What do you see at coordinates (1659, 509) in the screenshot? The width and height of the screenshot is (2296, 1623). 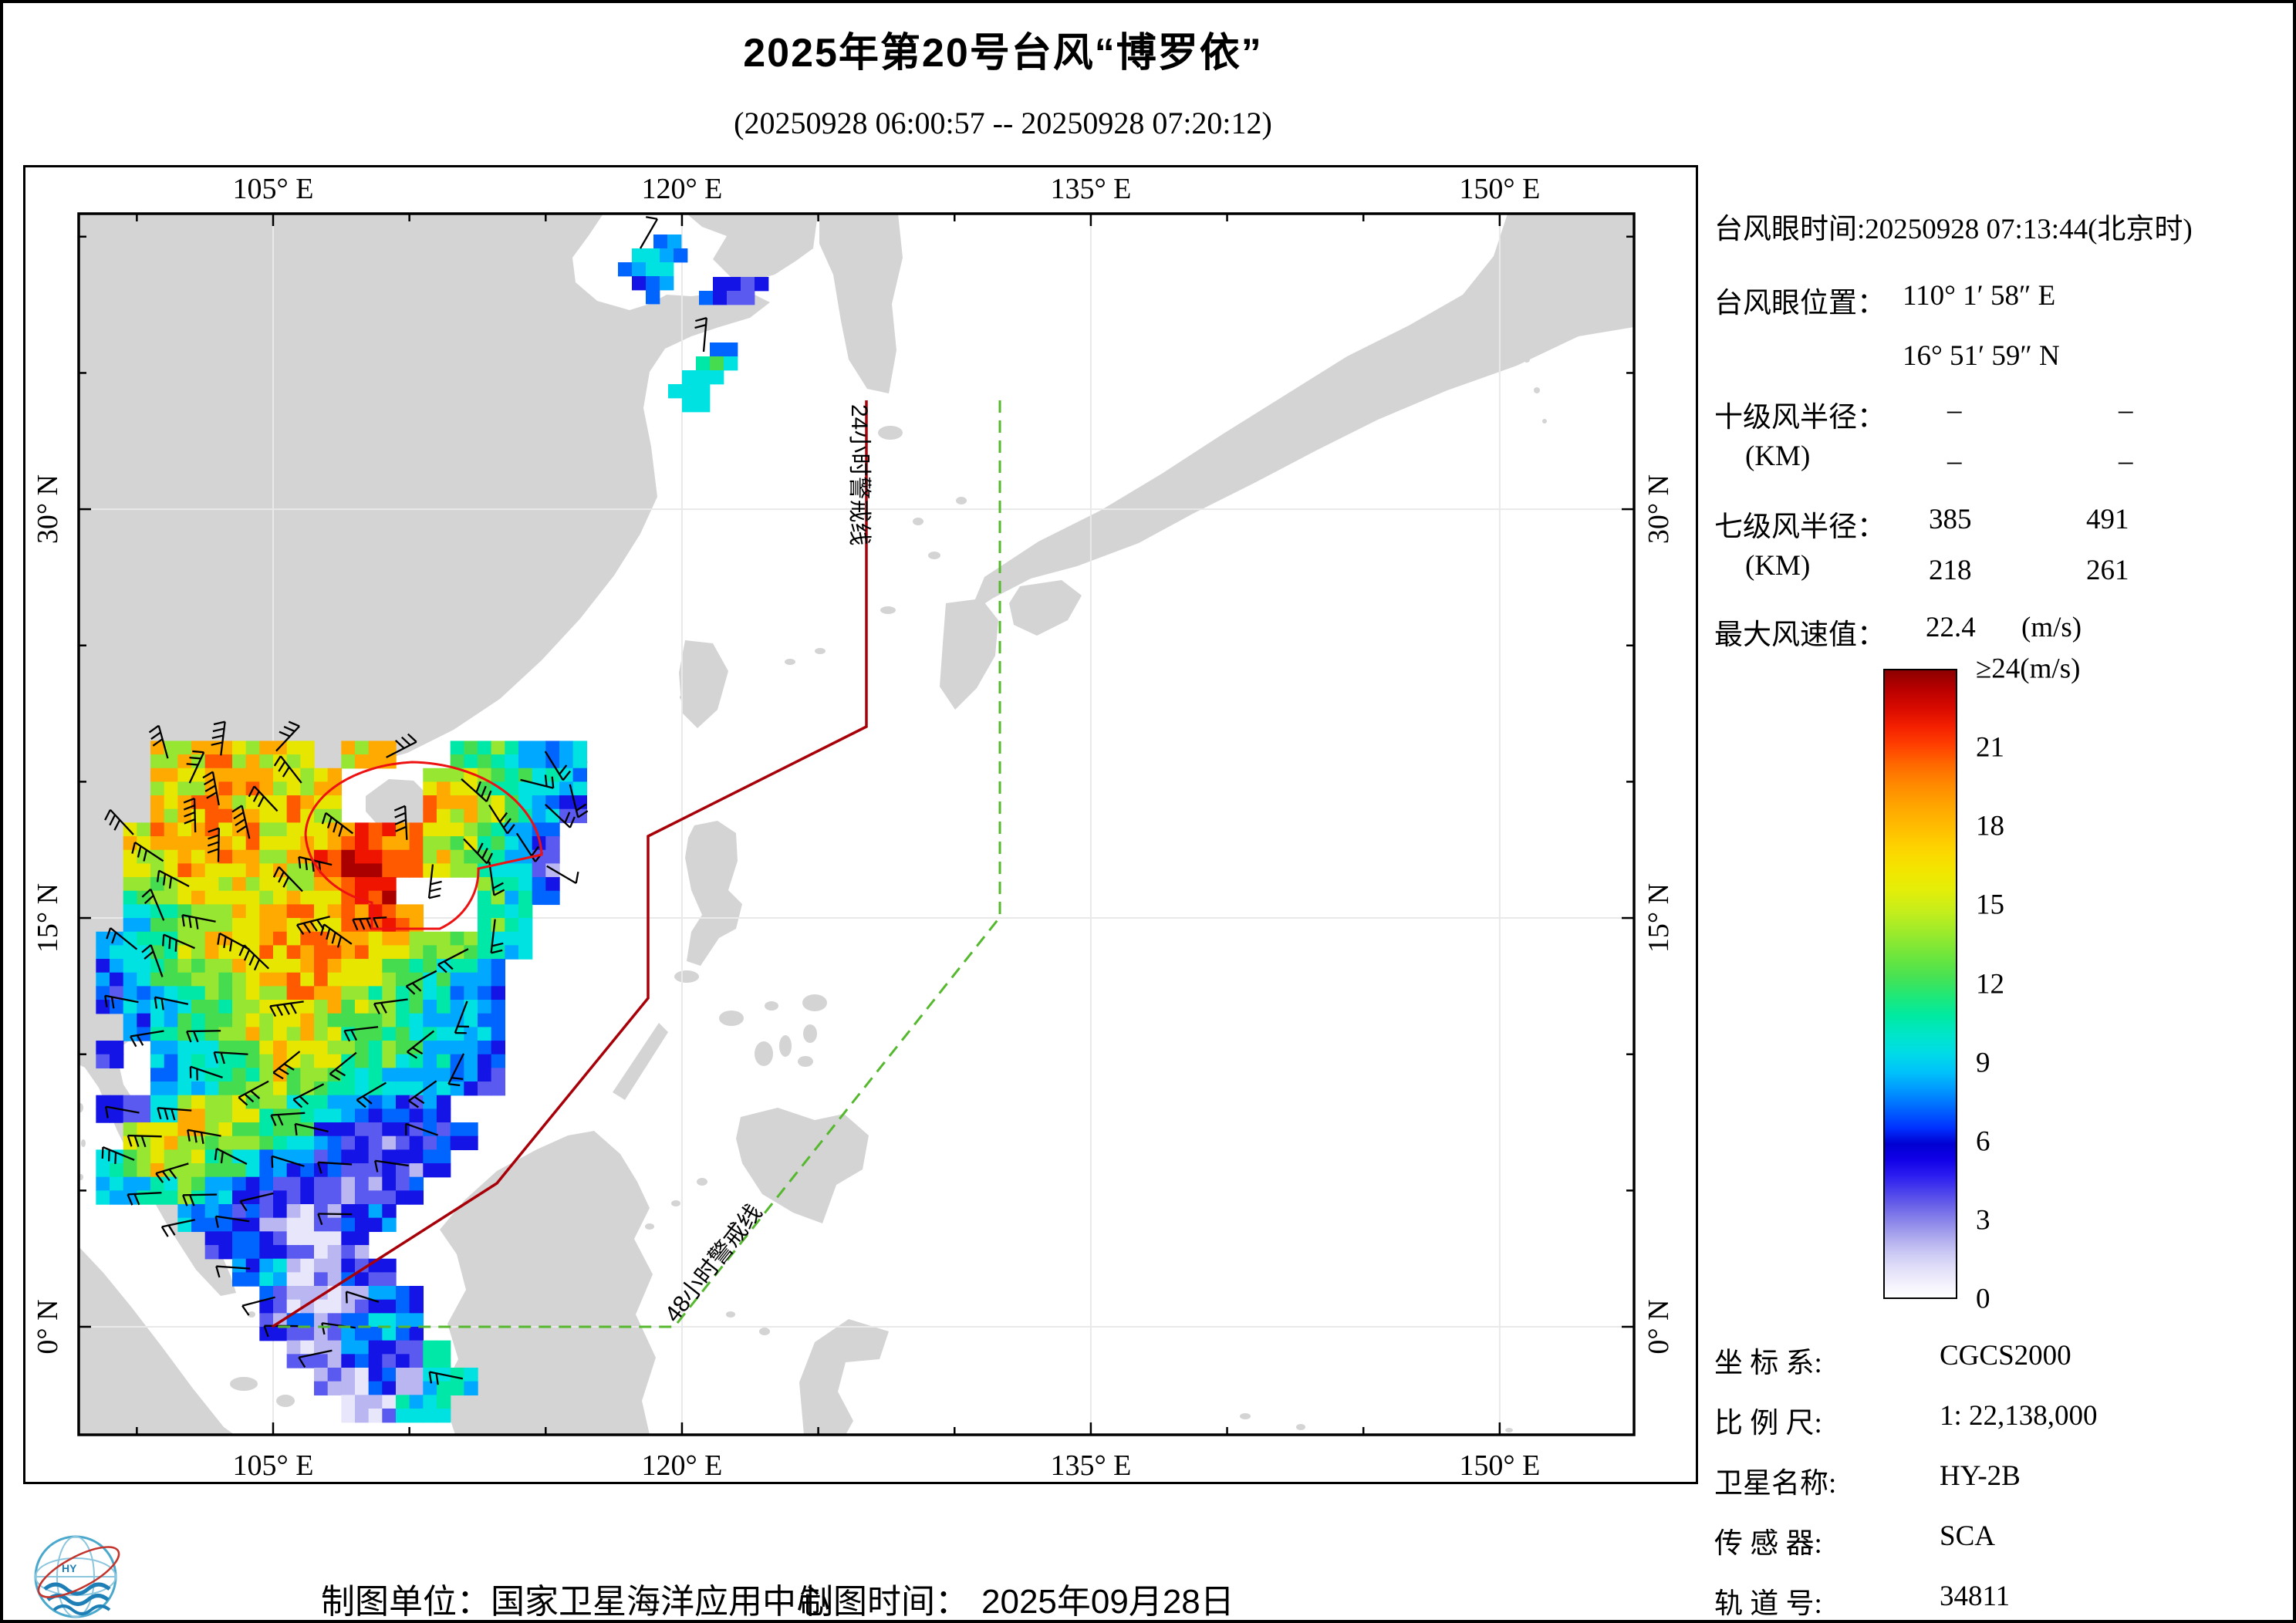 I see `lat-label-right: 30° N` at bounding box center [1659, 509].